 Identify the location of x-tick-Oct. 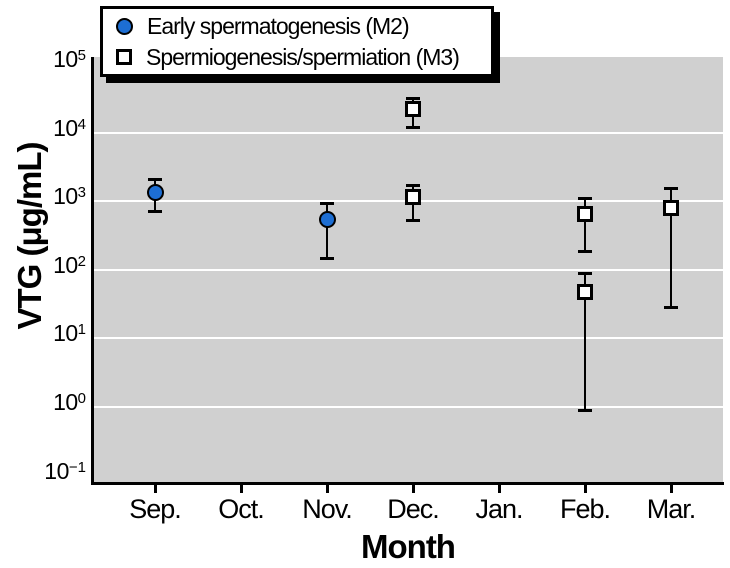
(241, 489).